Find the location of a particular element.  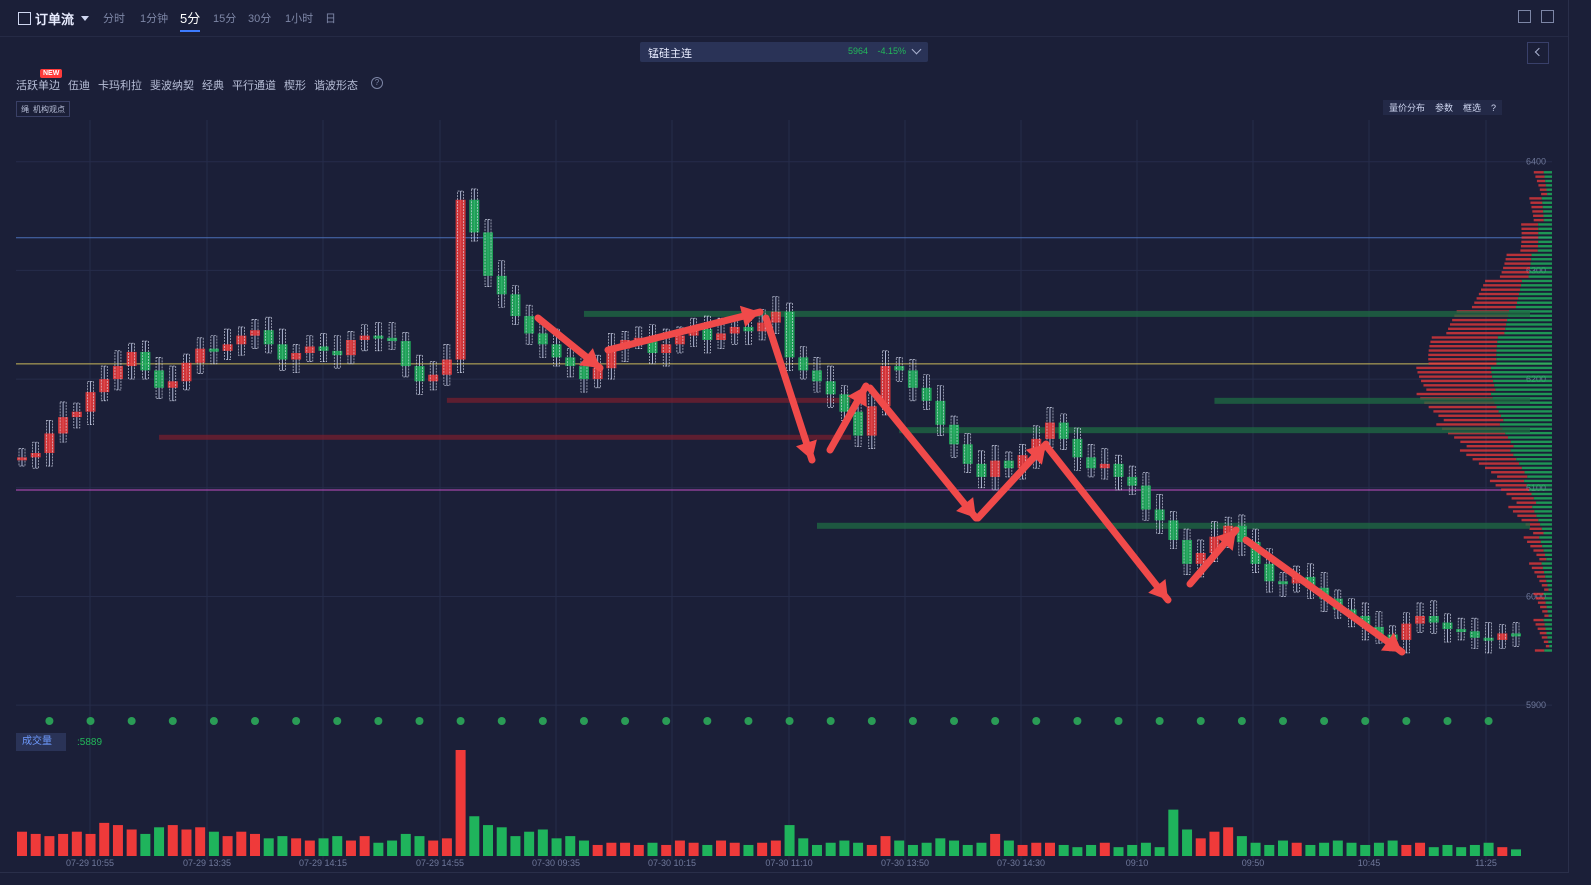

tool-woodie: 伍迪 is located at coordinates (79, 86).